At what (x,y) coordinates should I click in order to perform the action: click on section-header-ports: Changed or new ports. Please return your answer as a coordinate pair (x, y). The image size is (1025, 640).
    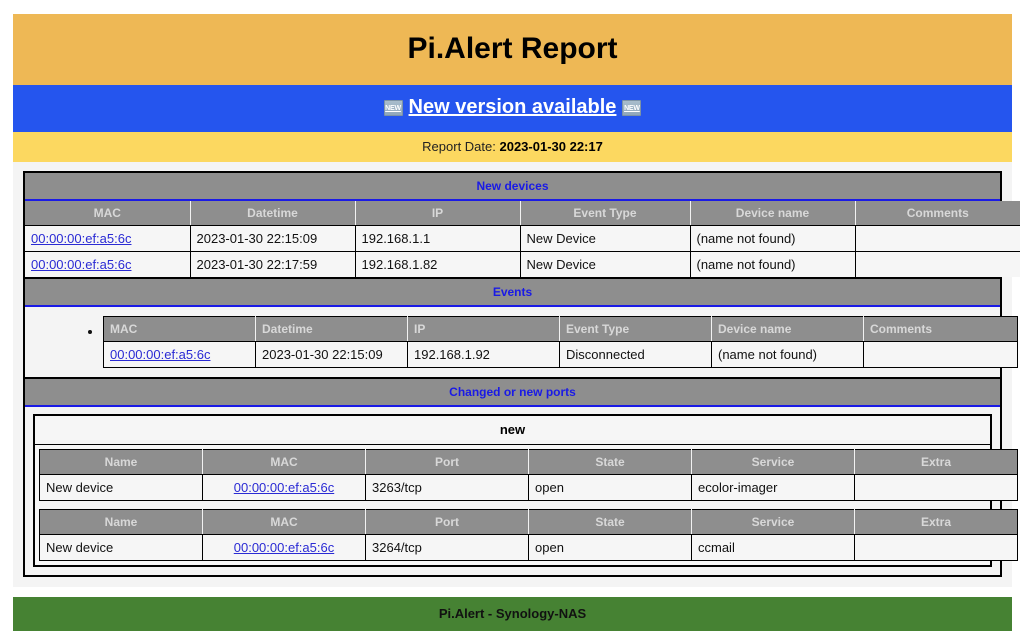
    Looking at the image, I should click on (512, 393).